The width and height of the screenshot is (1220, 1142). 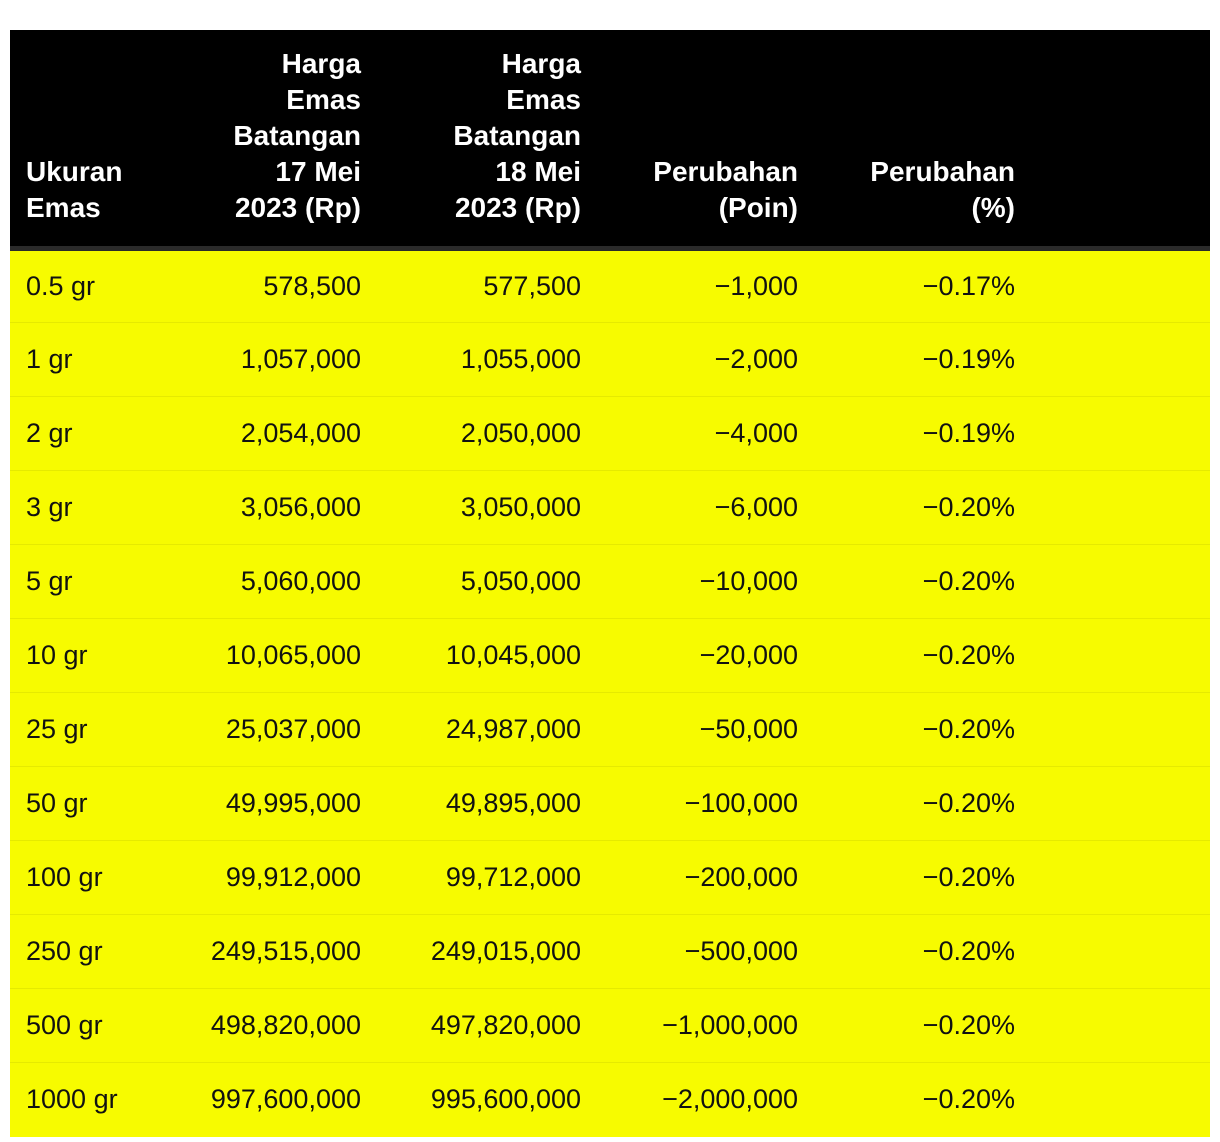 I want to click on cell-perubahan-poin: −2,000,000, so click(x=689, y=1099).